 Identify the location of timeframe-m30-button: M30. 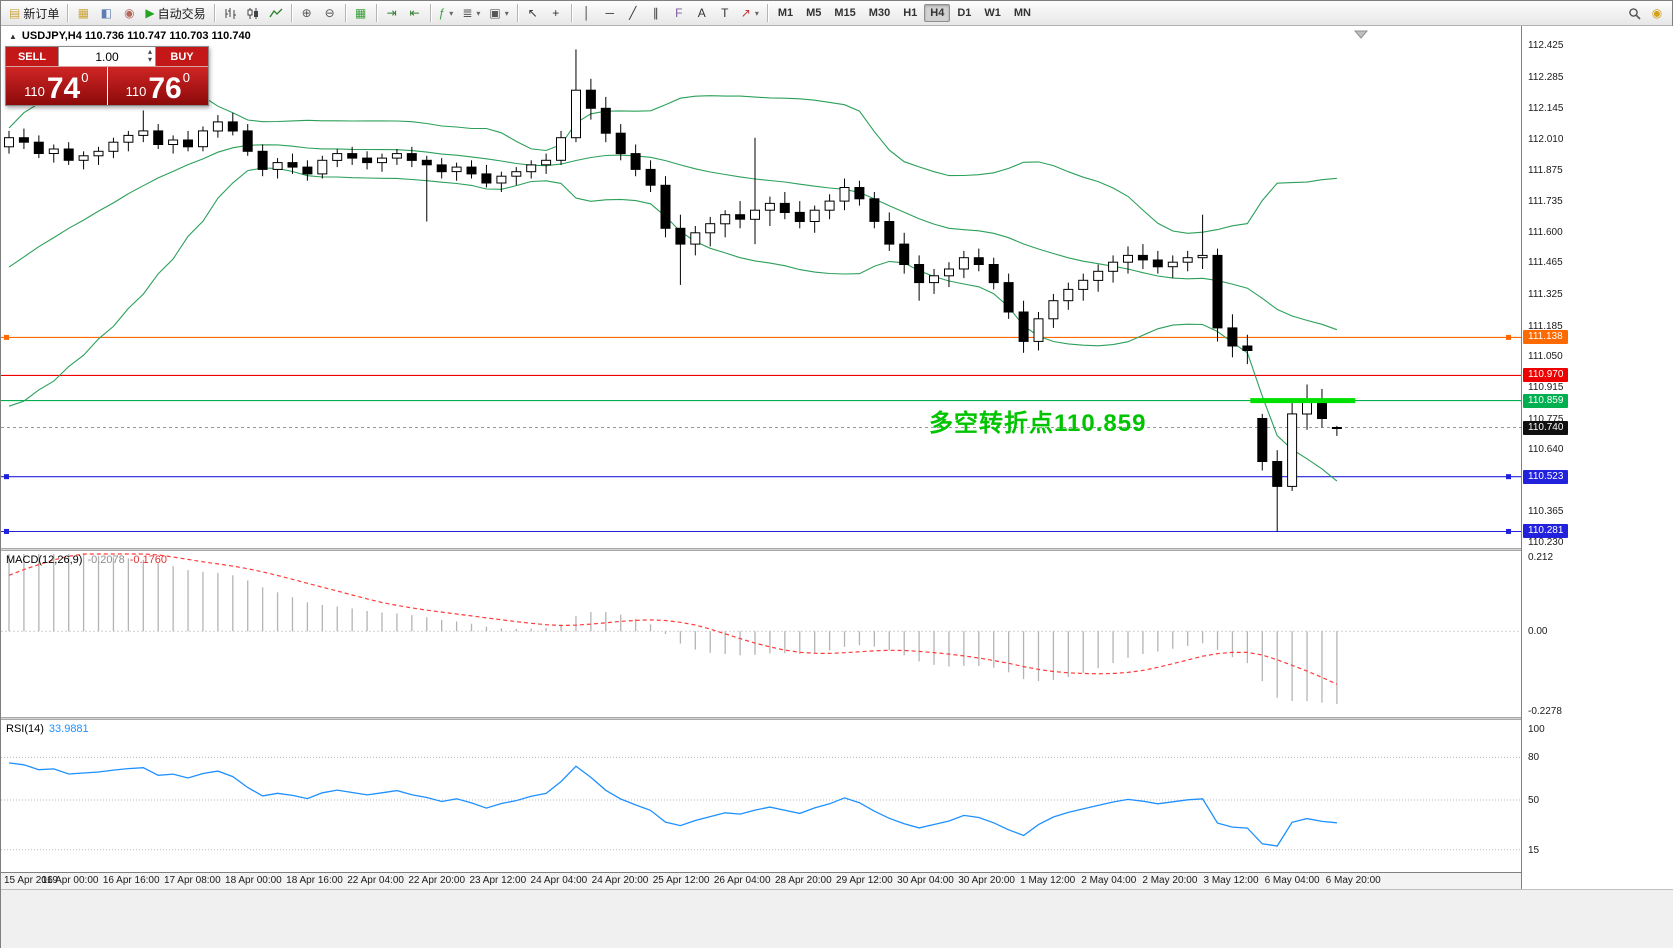
(879, 13).